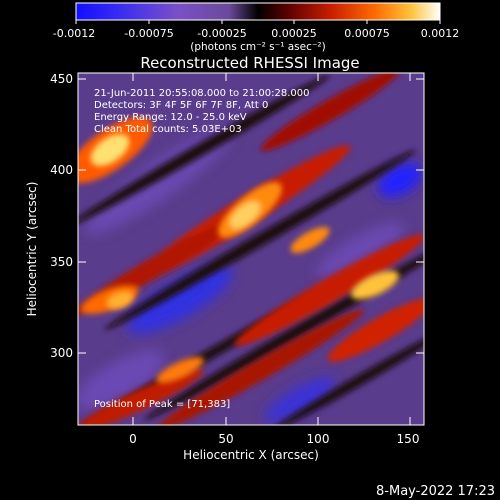 The width and height of the screenshot is (500, 500). Describe the element at coordinates (258, 11) in the screenshot. I see `colorbar-gradient` at that location.